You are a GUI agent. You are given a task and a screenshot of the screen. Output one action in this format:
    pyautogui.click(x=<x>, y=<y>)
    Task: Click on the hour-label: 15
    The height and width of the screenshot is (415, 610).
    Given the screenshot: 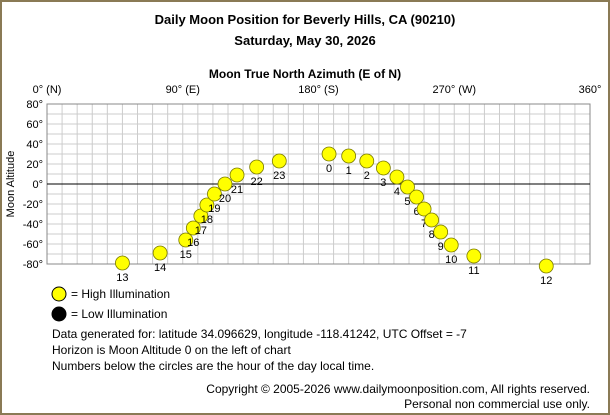 What is the action you would take?
    pyautogui.click(x=186, y=255)
    